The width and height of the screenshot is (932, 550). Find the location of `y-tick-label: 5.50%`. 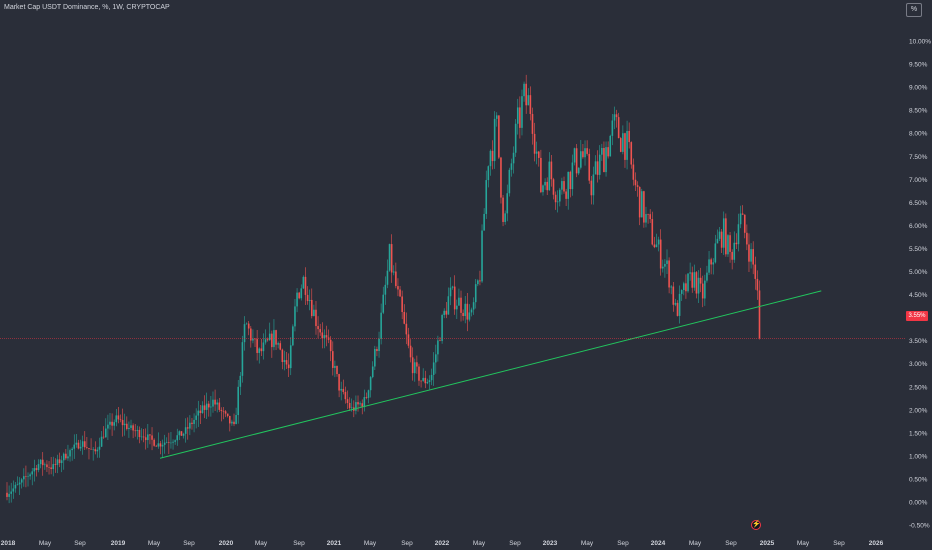

y-tick-label: 5.50% is located at coordinates (918, 249).